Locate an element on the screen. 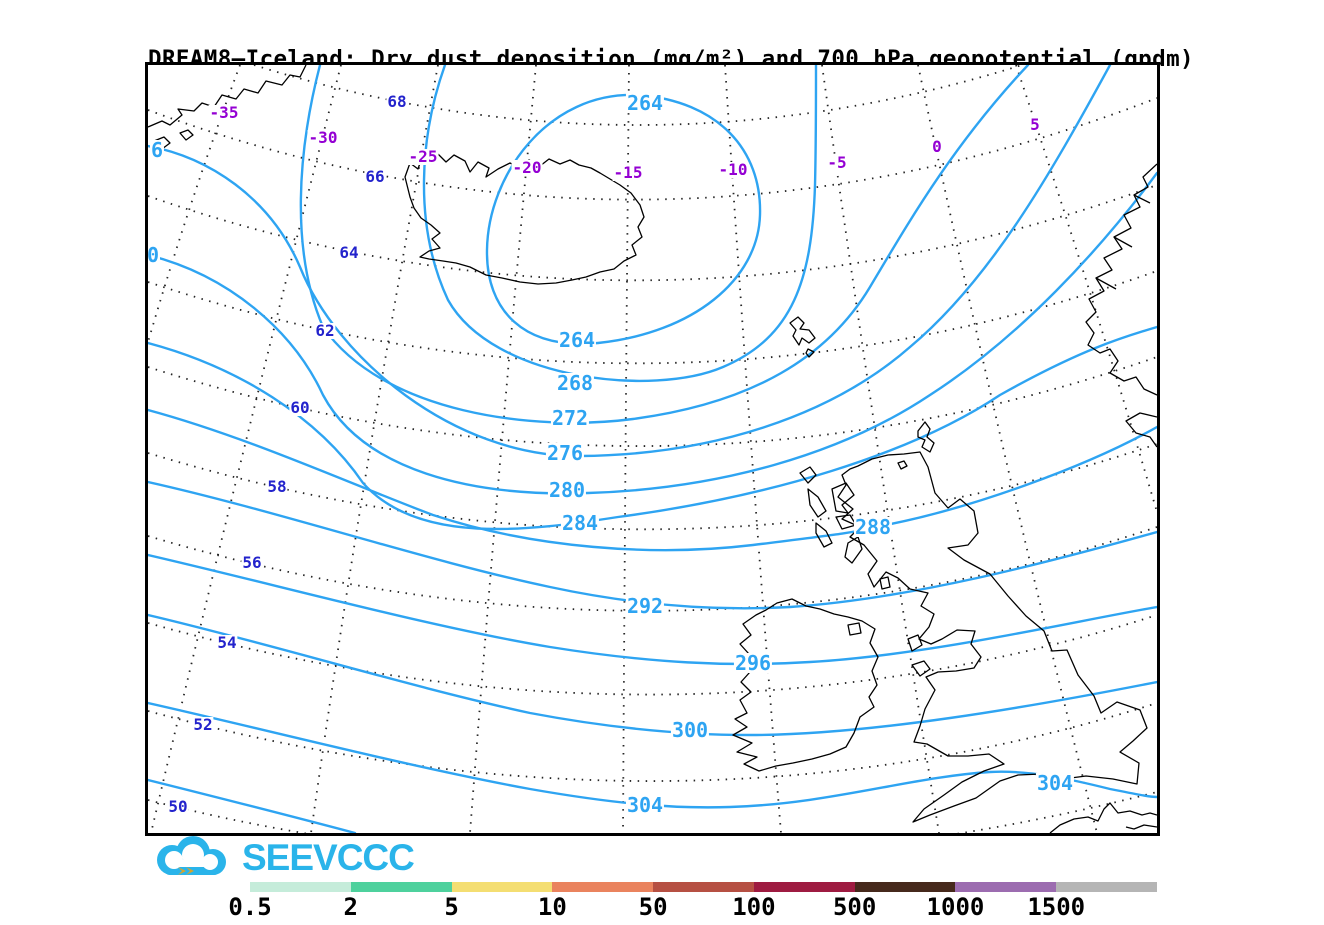  contour-label: 296 is located at coordinates (753, 663).